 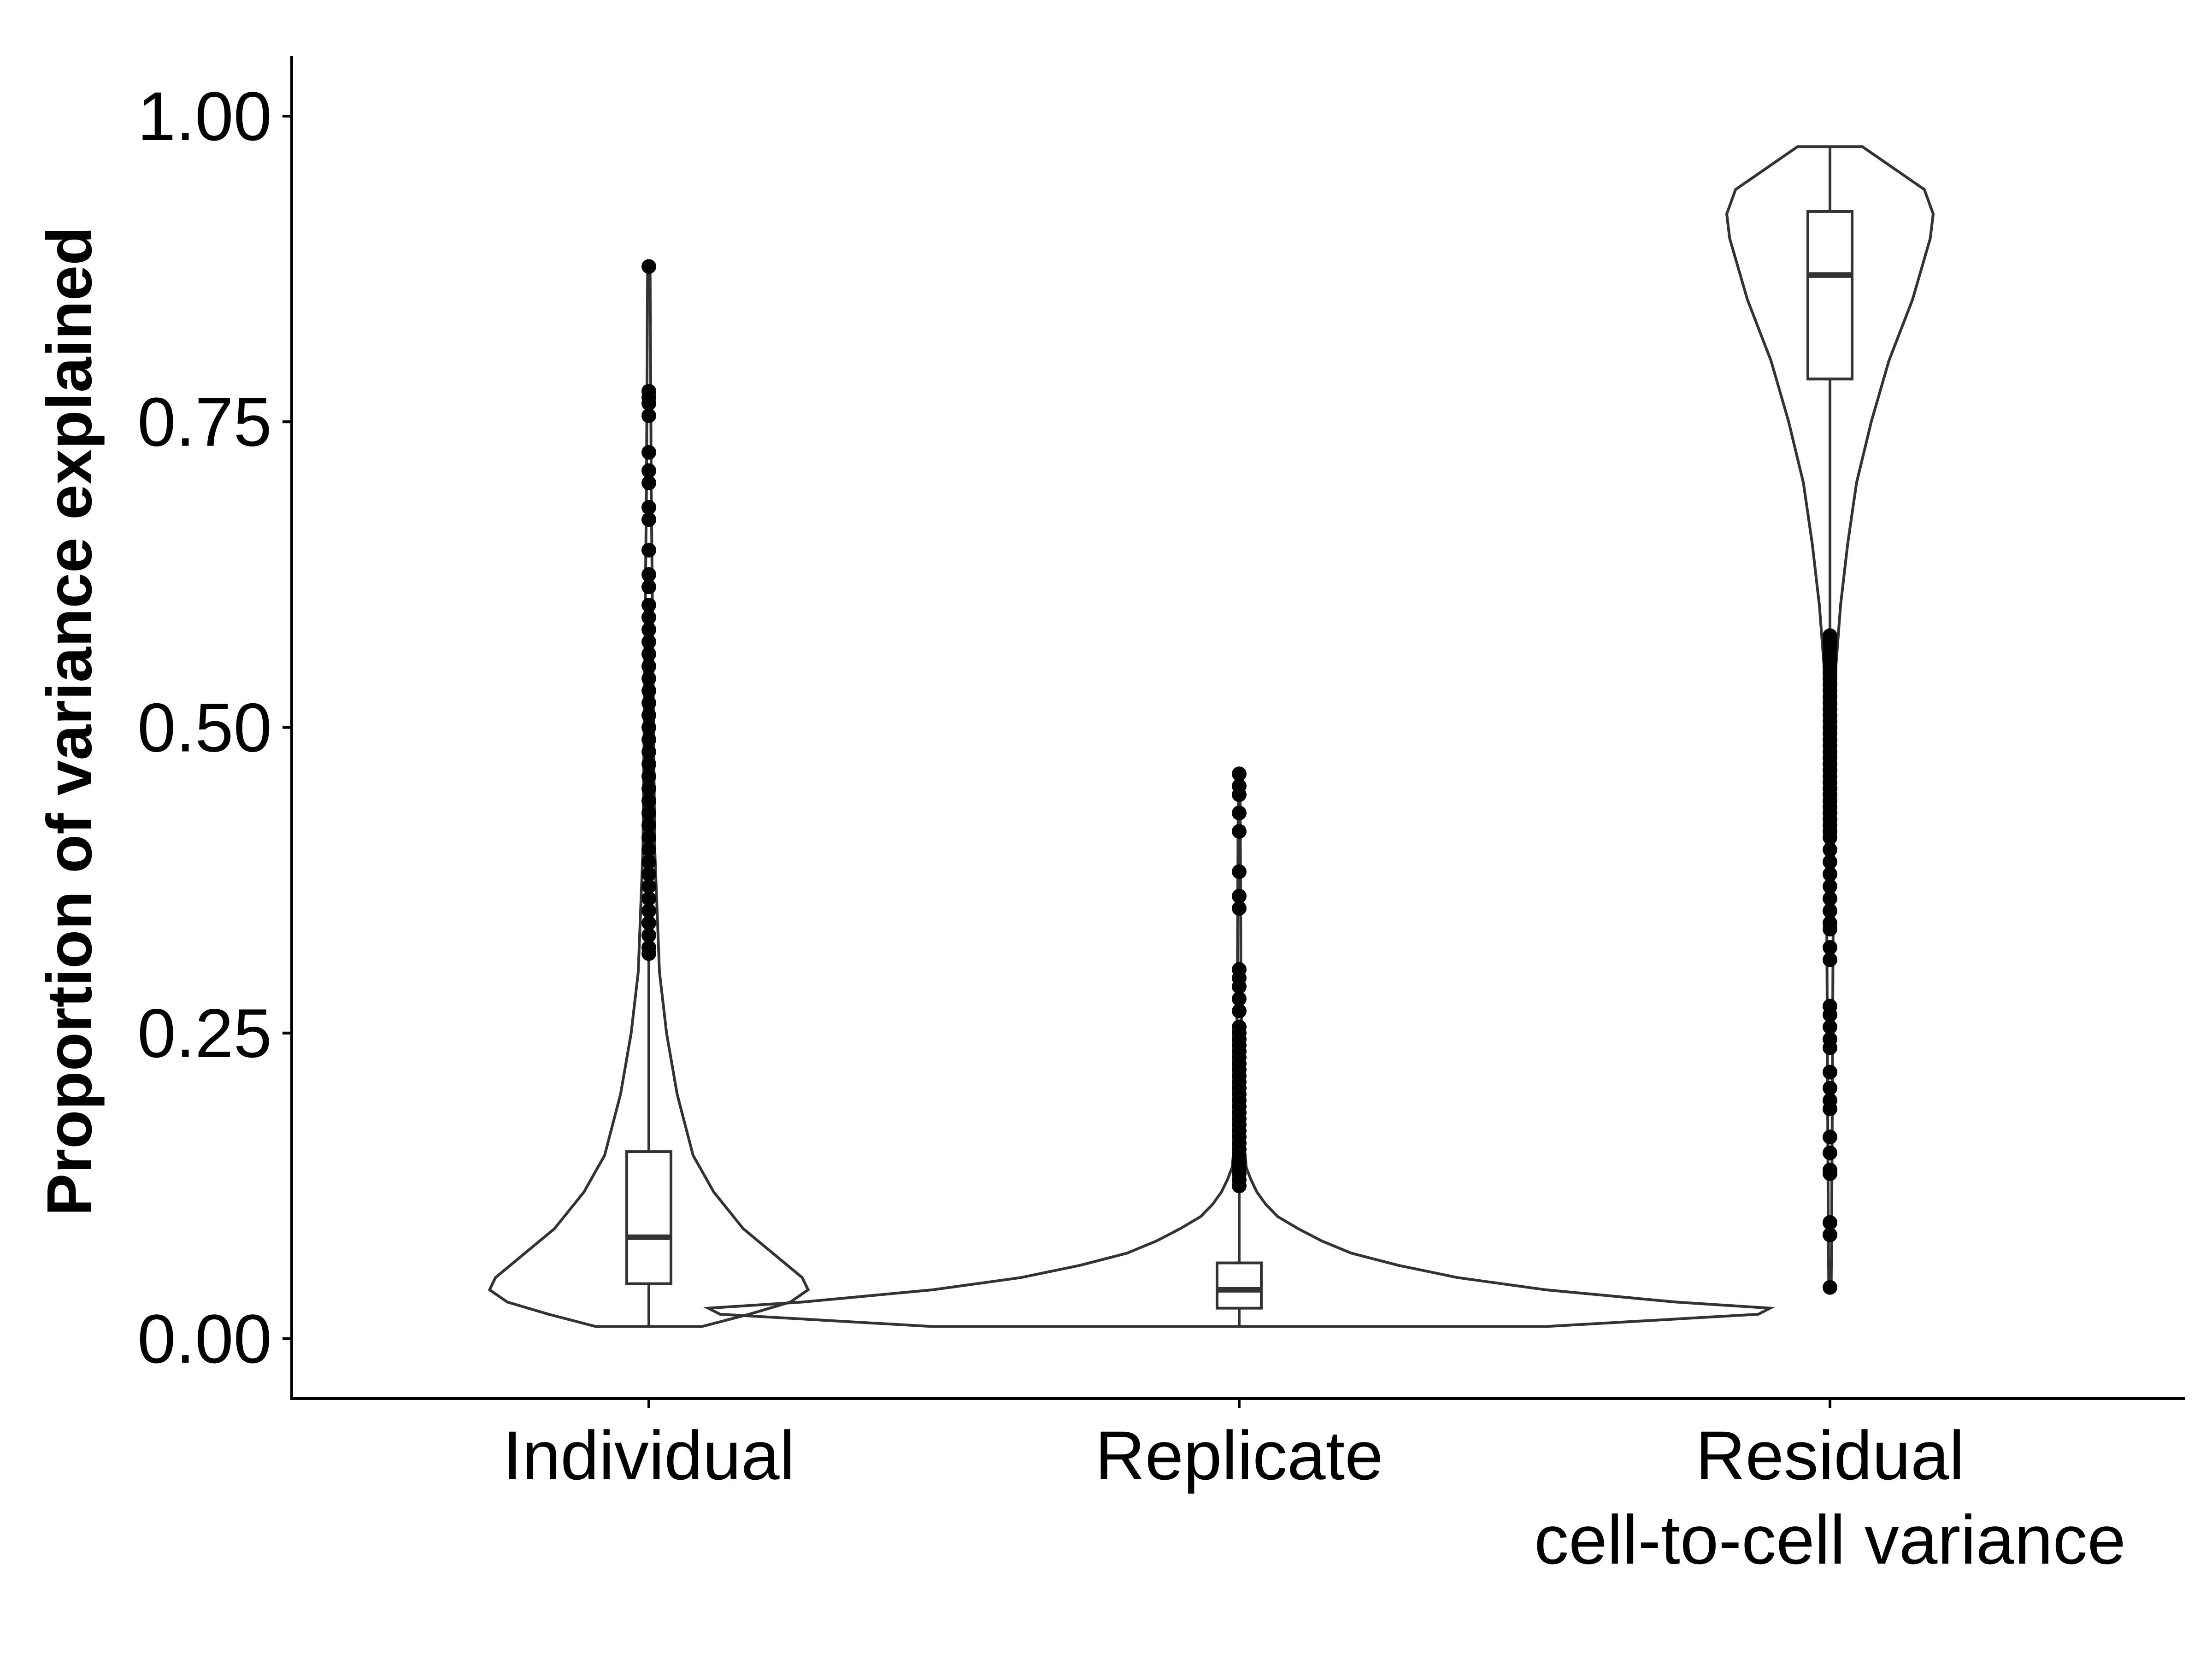 I want to click on y-tick-label: 0.00, so click(x=204, y=1338).